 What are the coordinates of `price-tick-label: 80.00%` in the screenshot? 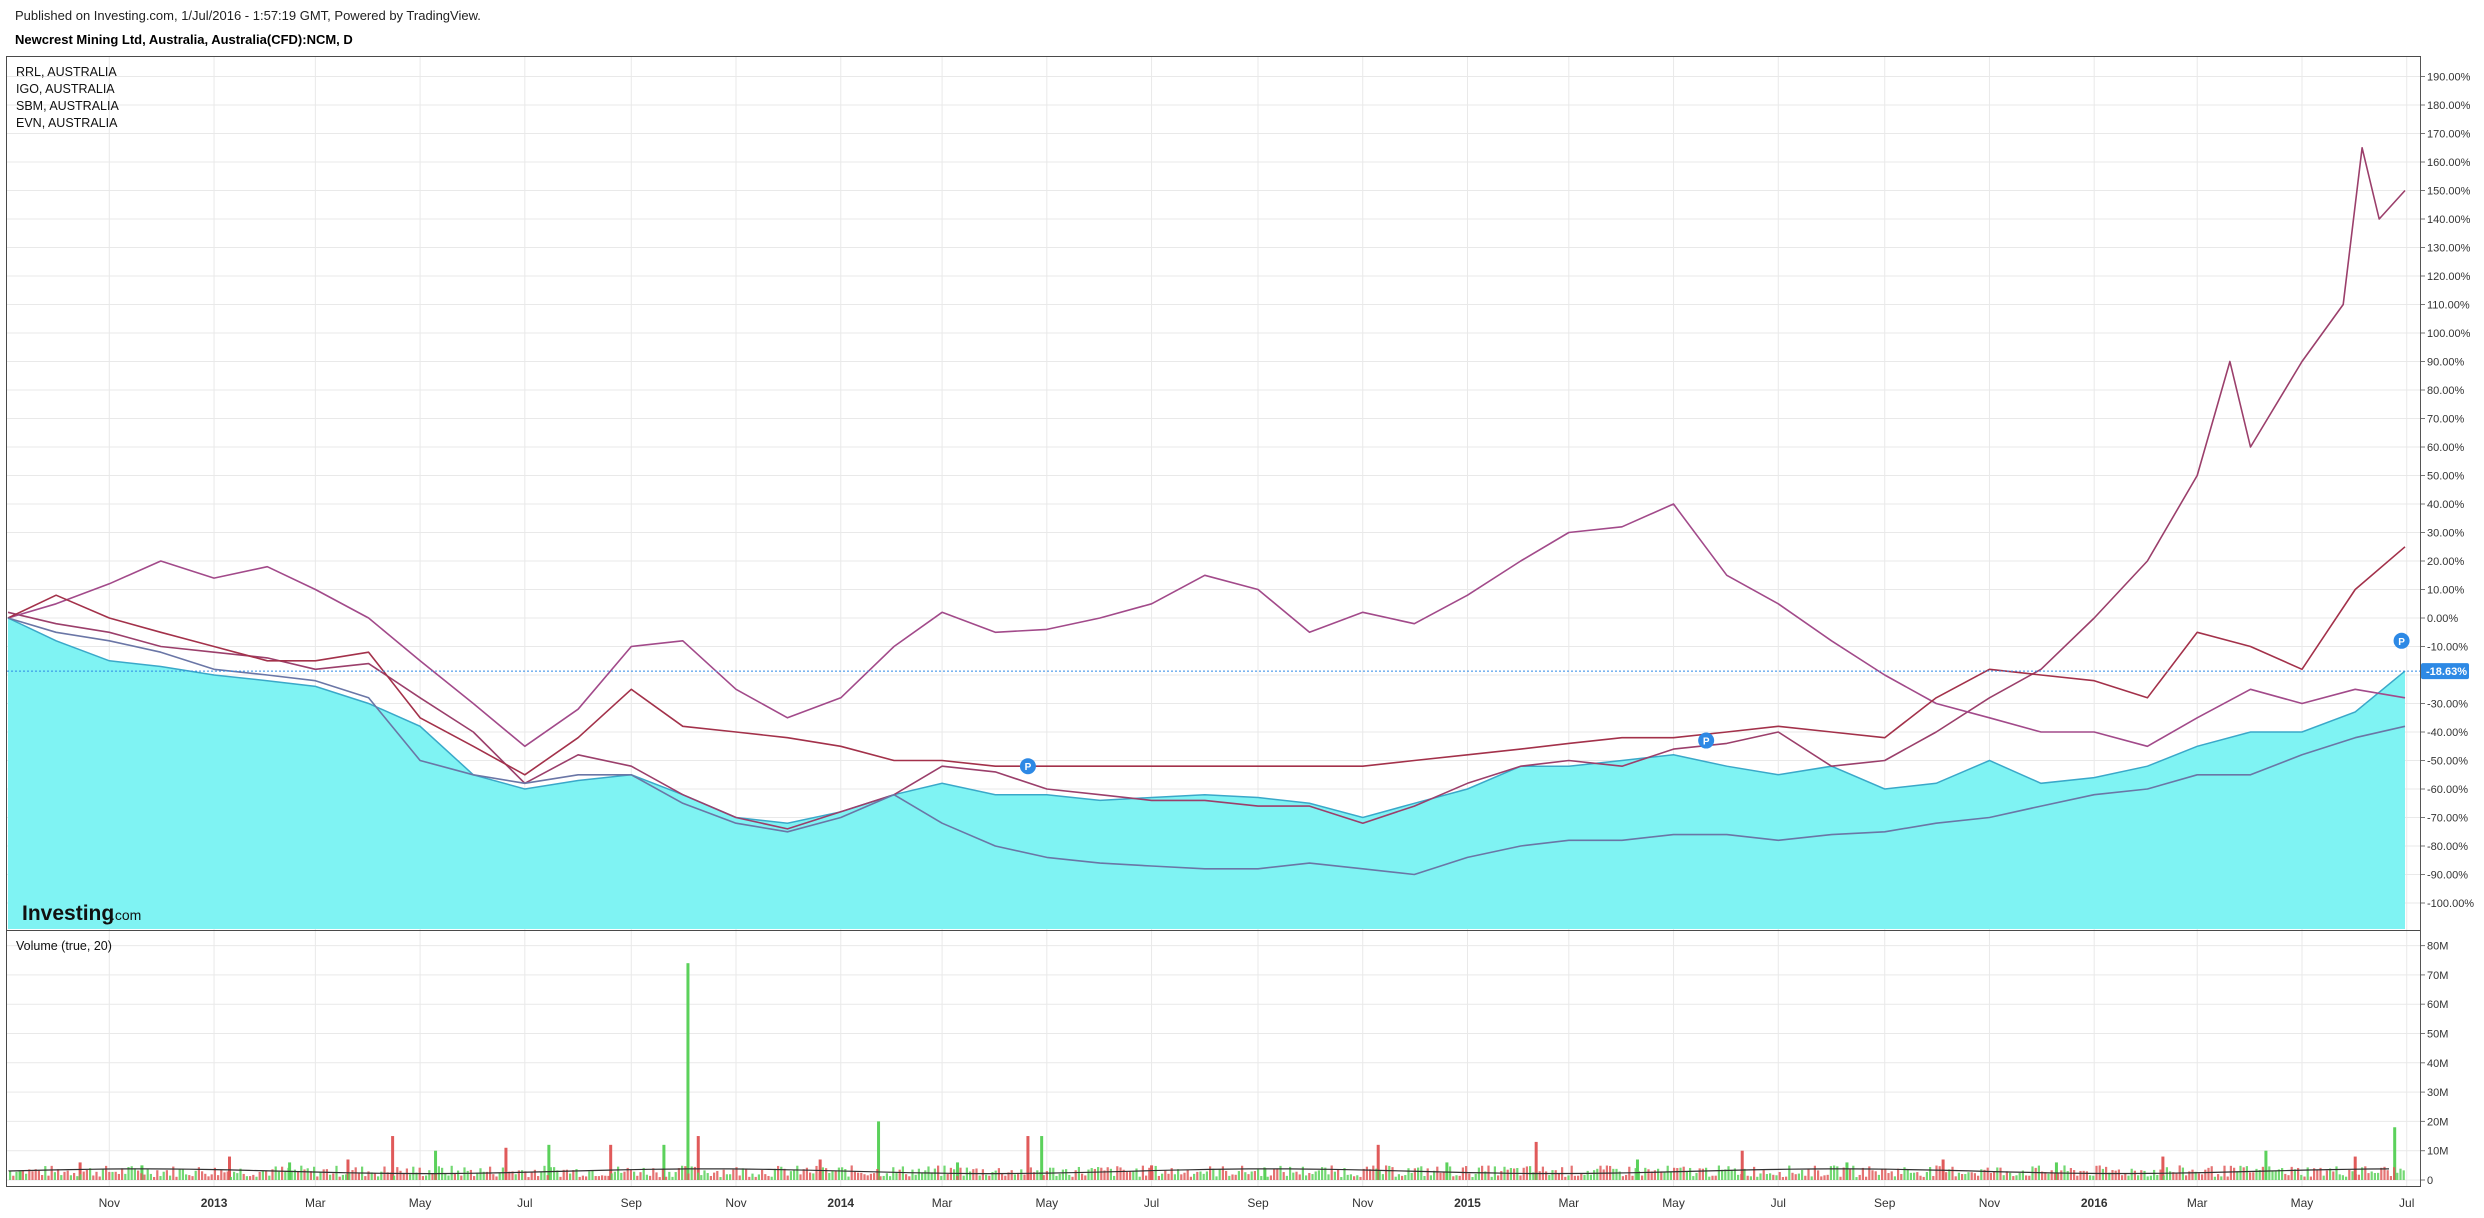 It's located at (2446, 391).